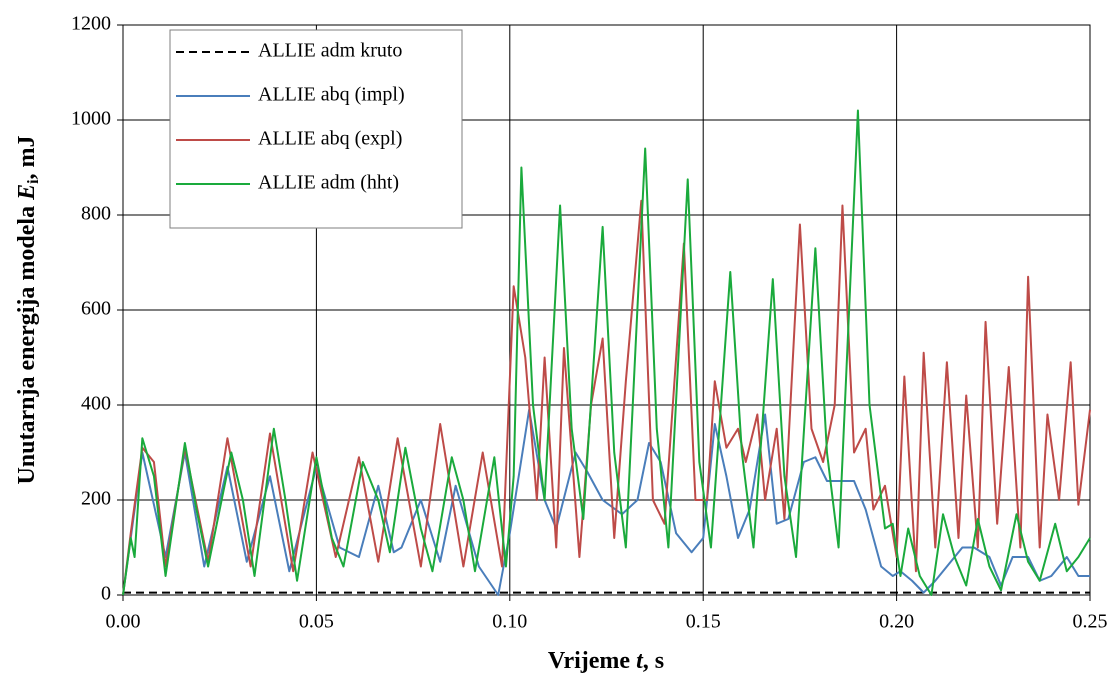  I want to click on legend-label: ALLIE abq (expl), so click(330, 139).